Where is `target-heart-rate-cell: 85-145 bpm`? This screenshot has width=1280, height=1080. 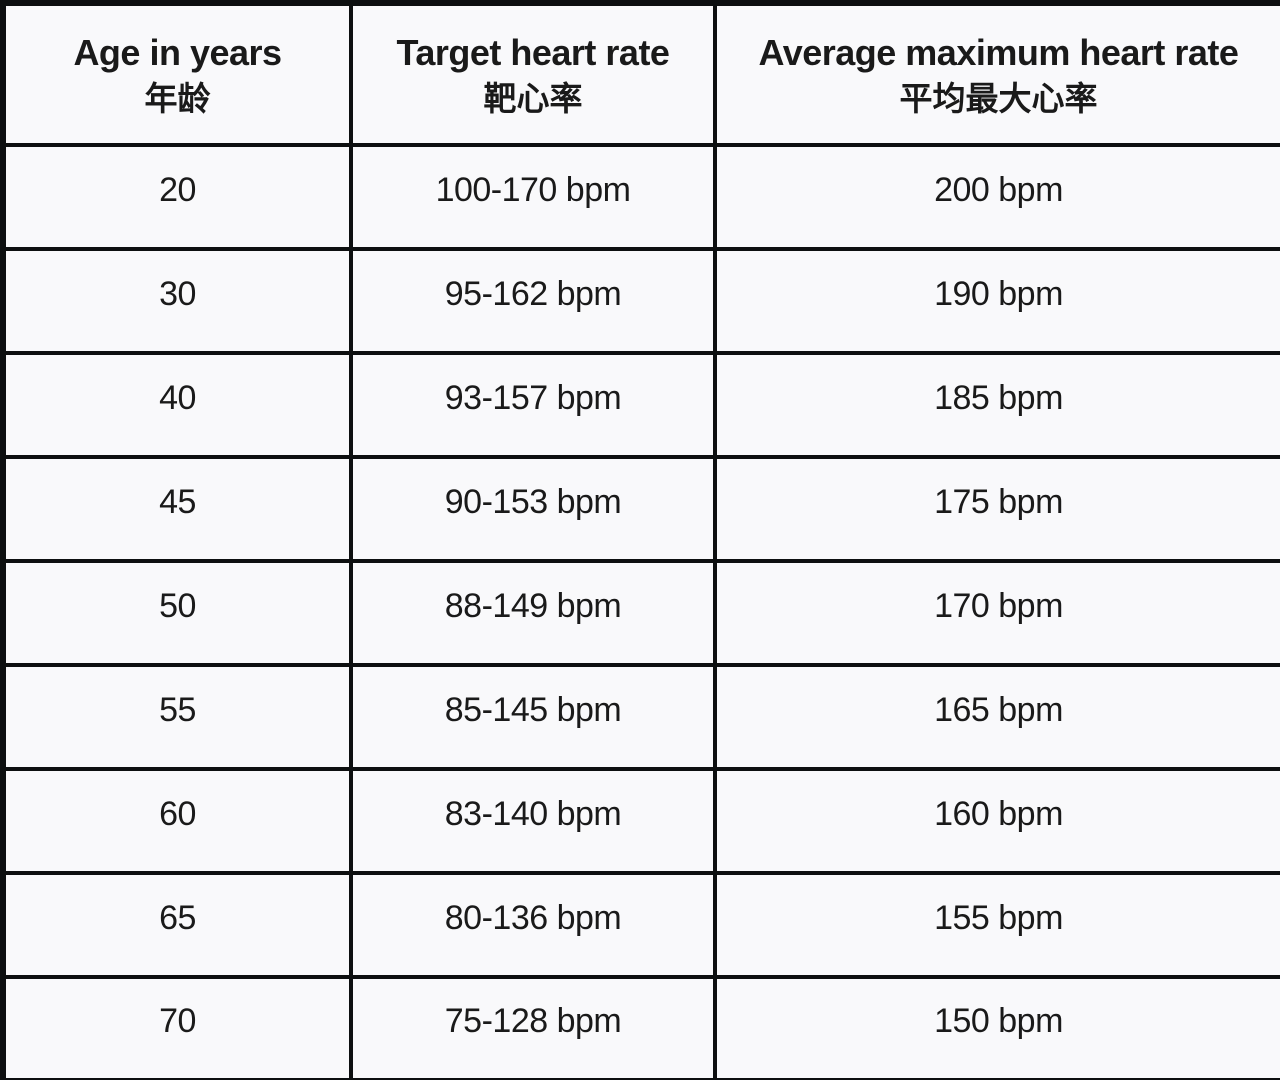
target-heart-rate-cell: 85-145 bpm is located at coordinates (533, 717).